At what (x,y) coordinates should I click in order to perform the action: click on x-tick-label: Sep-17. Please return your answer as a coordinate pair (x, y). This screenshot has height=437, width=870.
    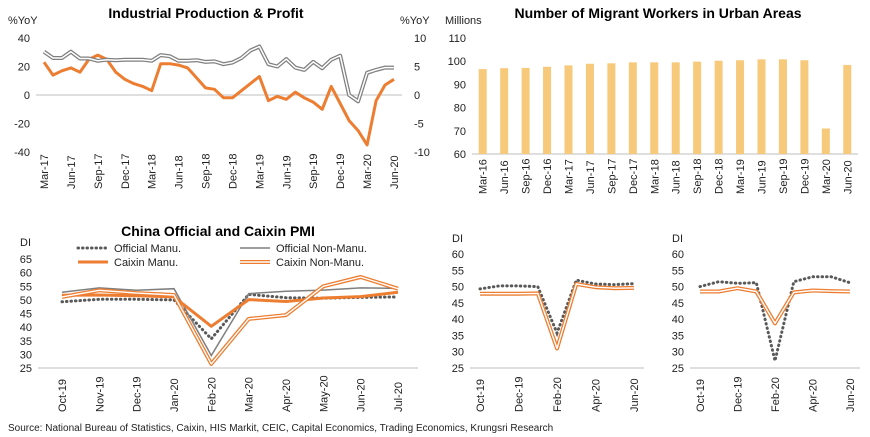
    Looking at the image, I should click on (612, 176).